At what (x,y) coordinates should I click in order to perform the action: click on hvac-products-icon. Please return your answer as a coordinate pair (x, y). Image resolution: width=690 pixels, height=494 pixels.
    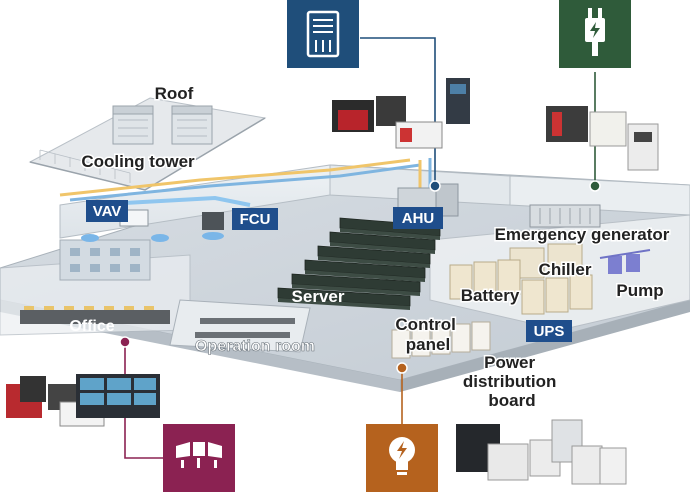
    Looking at the image, I should click on (401, 113).